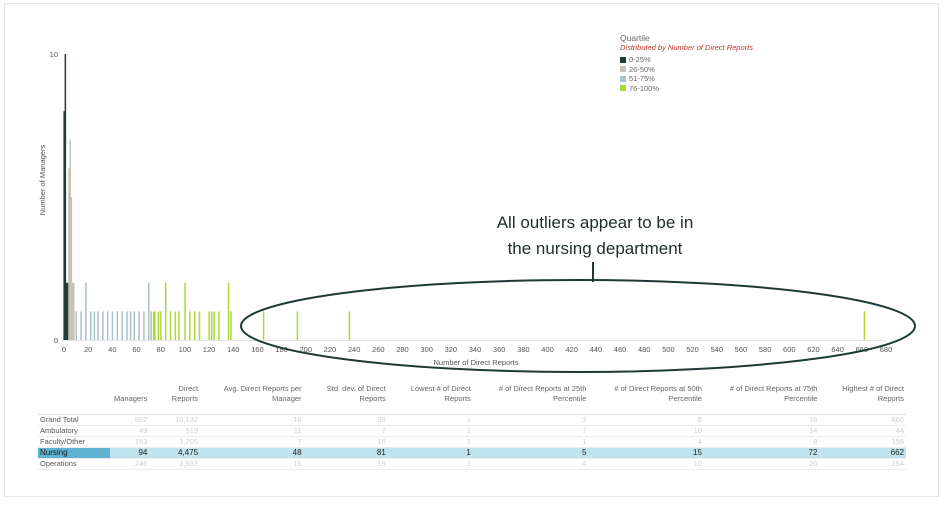  What do you see at coordinates (686, 89) in the screenshot?
I see `legend-item: 76-100%` at bounding box center [686, 89].